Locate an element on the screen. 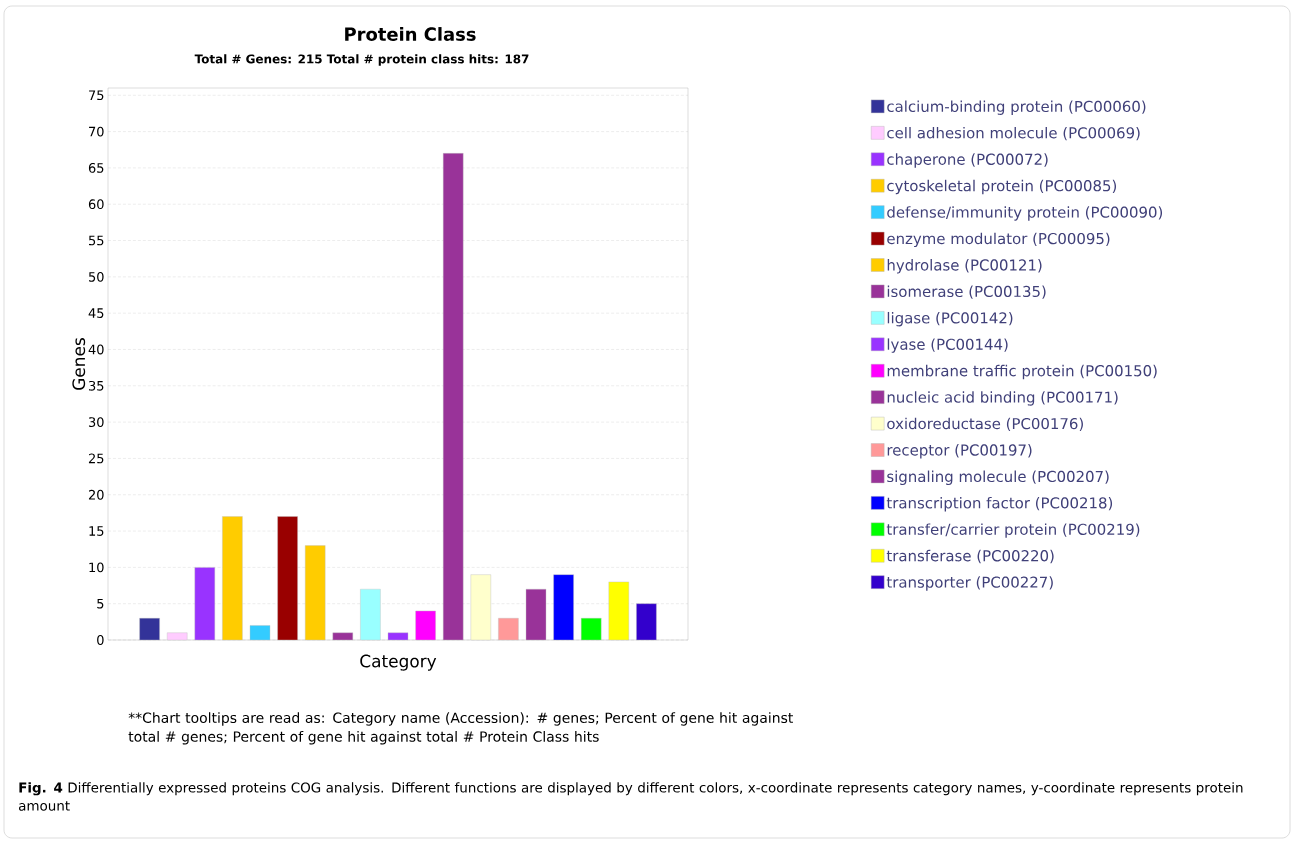 This screenshot has width=1295, height=843. y-tick-label: 40 is located at coordinates (96, 349).